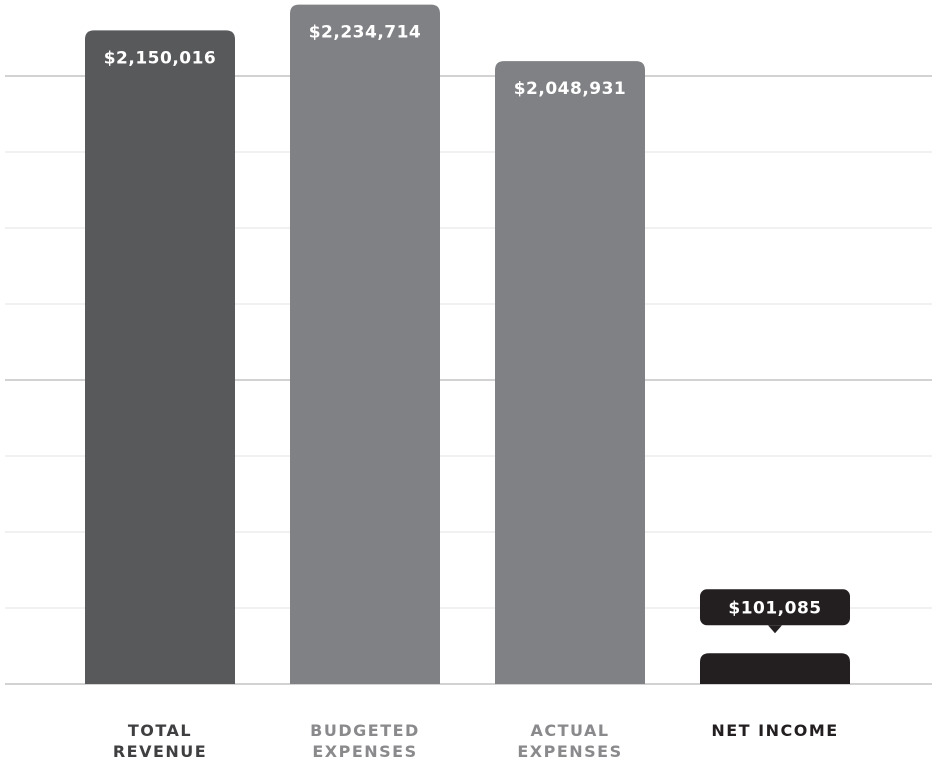 The width and height of the screenshot is (936, 761). I want to click on bar-value-label: $101,085, so click(774, 608).